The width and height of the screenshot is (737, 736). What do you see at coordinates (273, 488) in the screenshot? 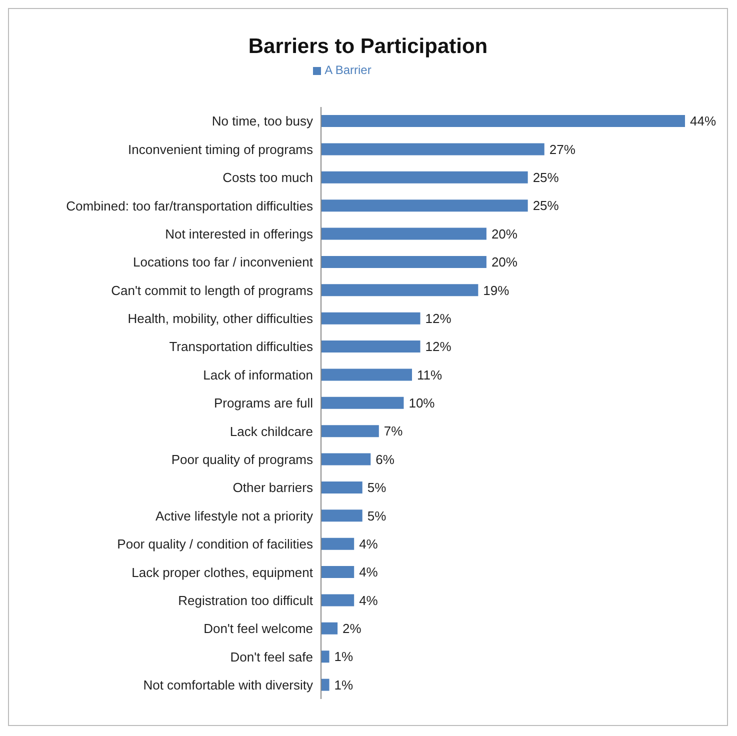
I see `y-tick-label: Other barriers` at bounding box center [273, 488].